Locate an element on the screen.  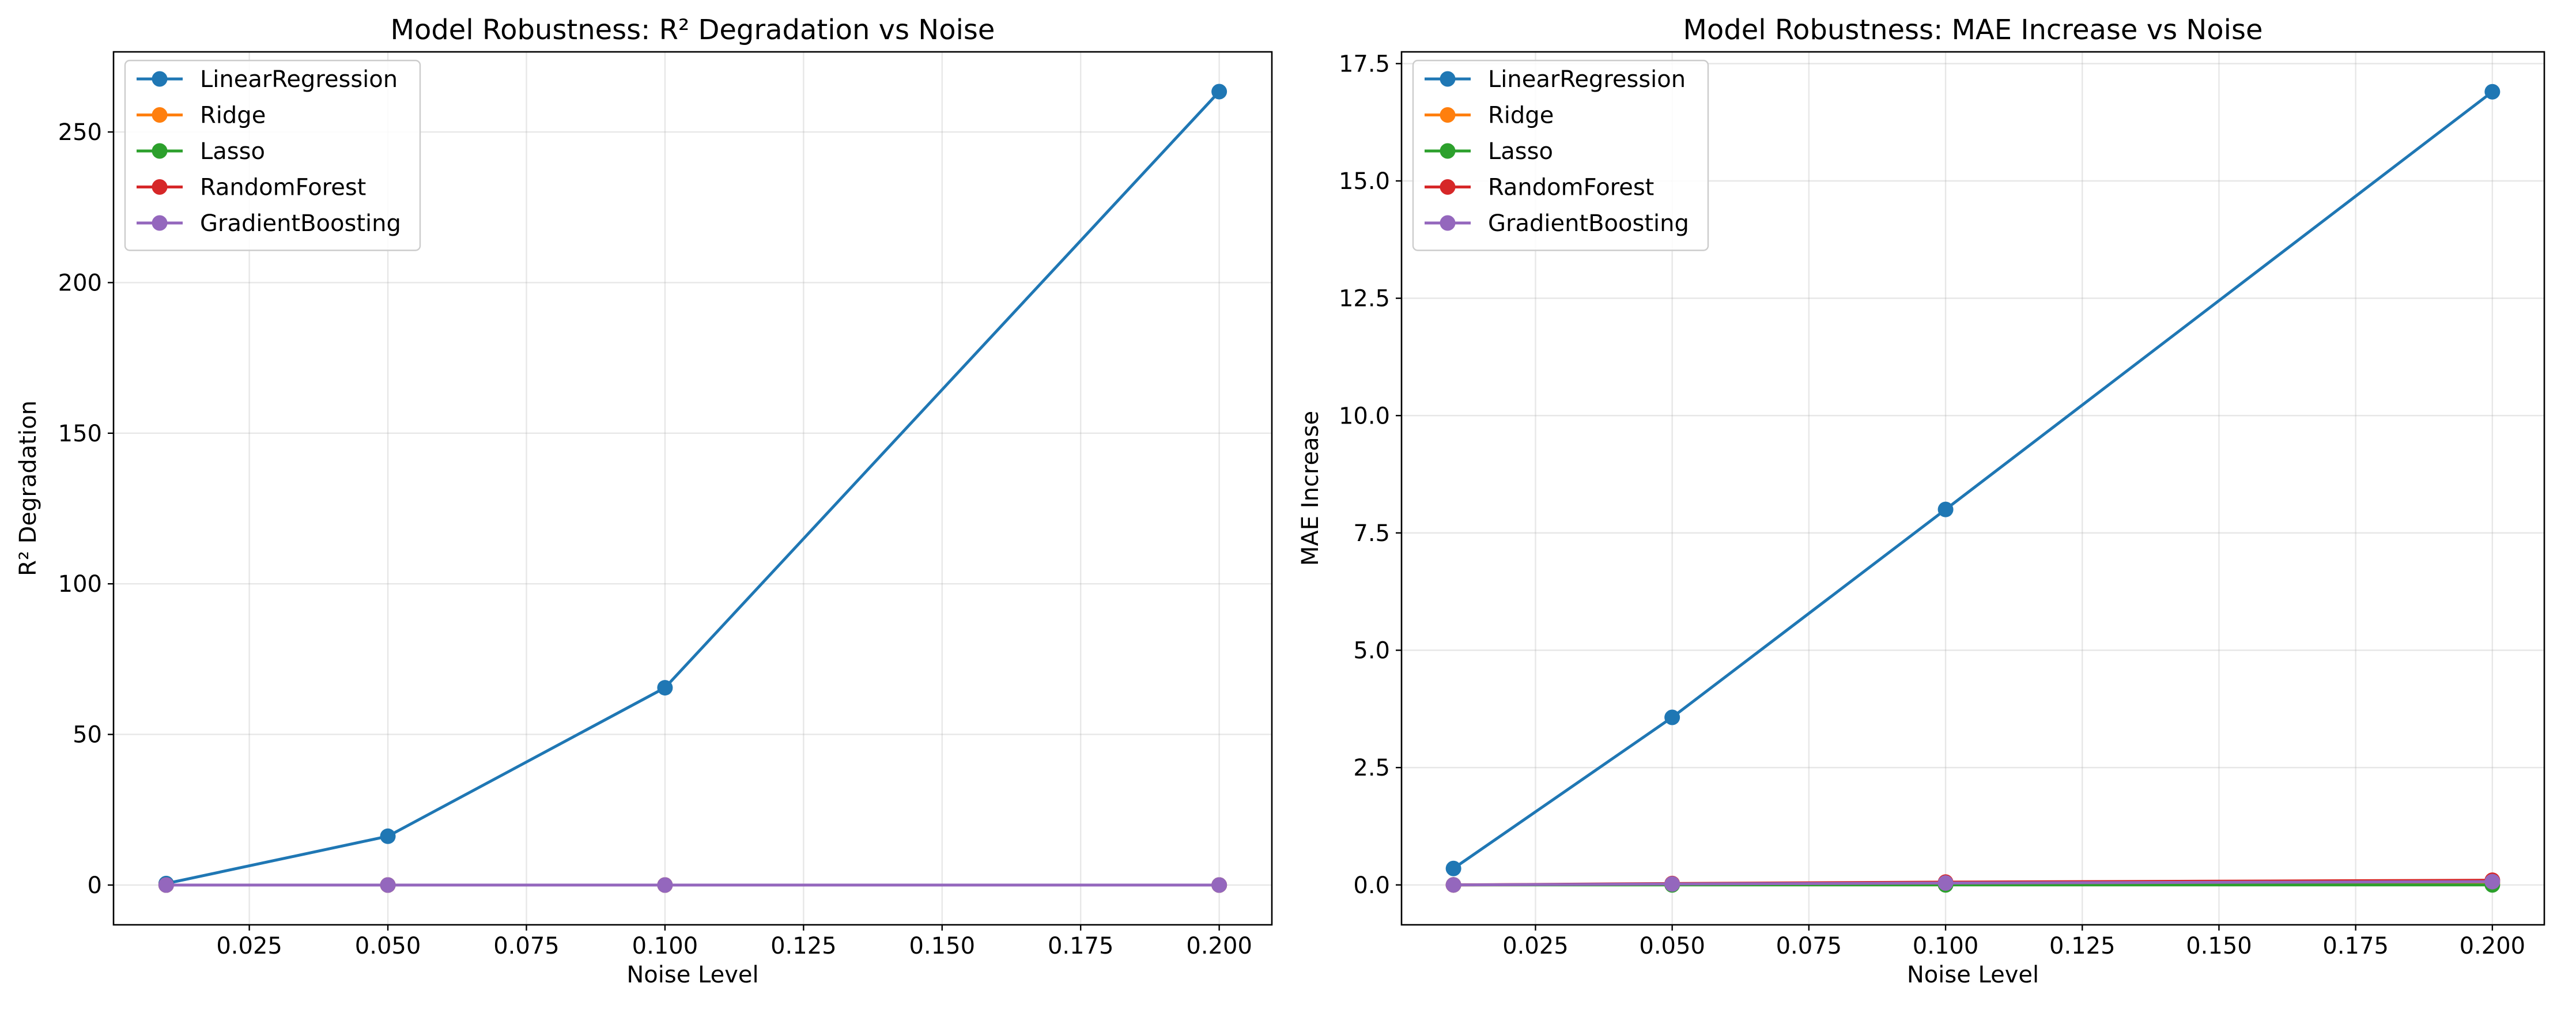
y-tick-label: 5.0 is located at coordinates (1371, 651).